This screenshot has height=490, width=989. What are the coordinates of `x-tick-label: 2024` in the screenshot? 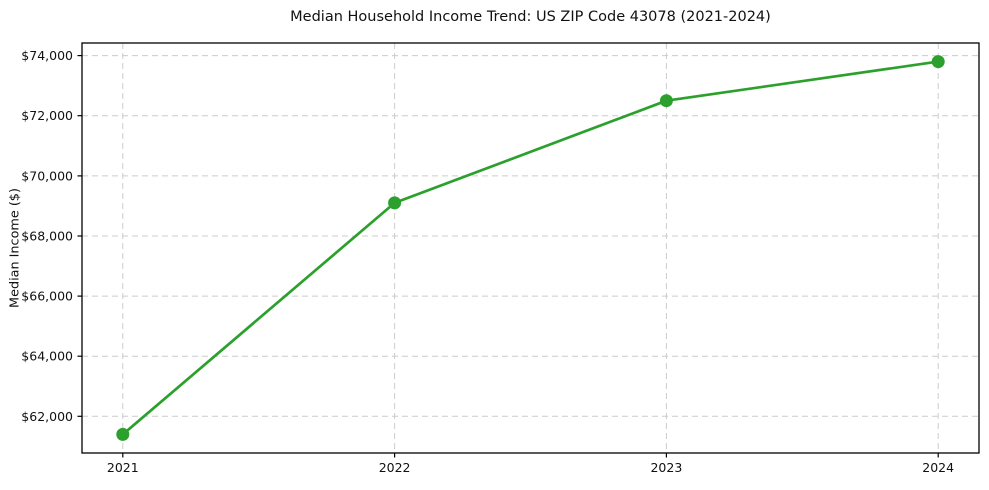 It's located at (938, 467).